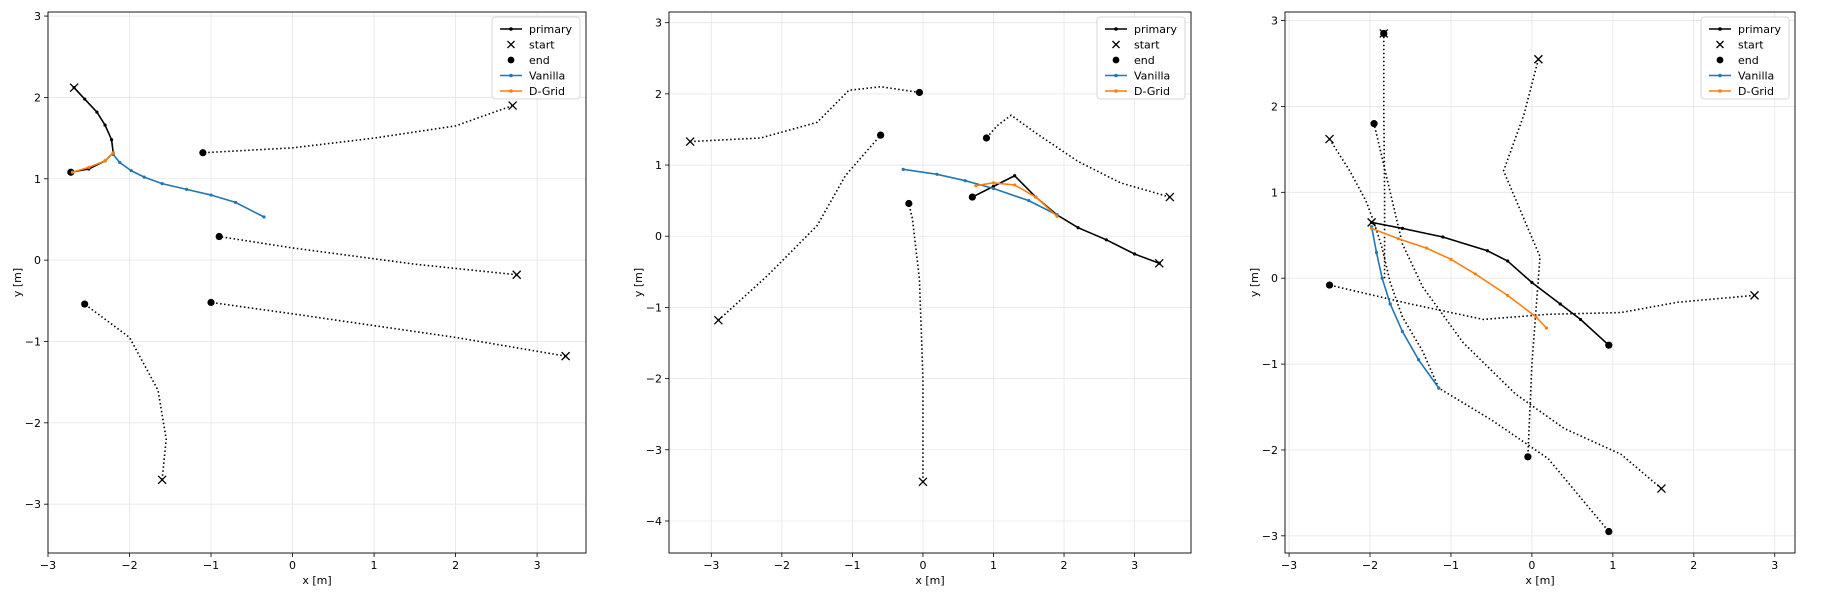 Image resolution: width=1823 pixels, height=598 pixels. What do you see at coordinates (1459, 278) in the screenshot?
I see `dgrid-line` at bounding box center [1459, 278].